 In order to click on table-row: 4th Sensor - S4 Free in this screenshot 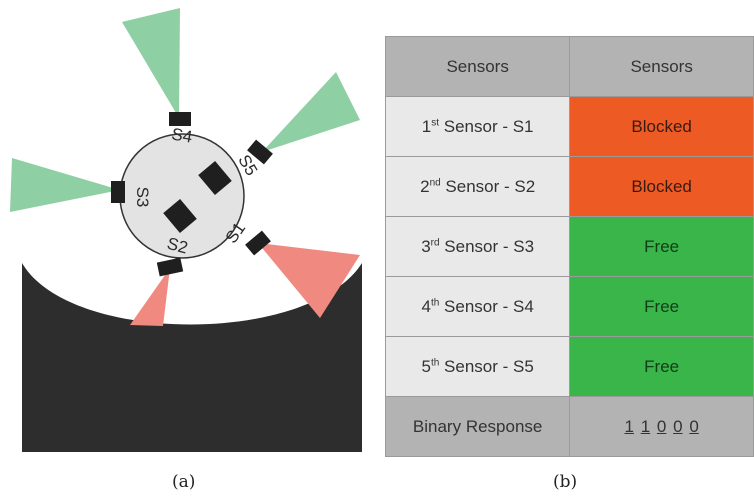, I will do `click(570, 307)`.